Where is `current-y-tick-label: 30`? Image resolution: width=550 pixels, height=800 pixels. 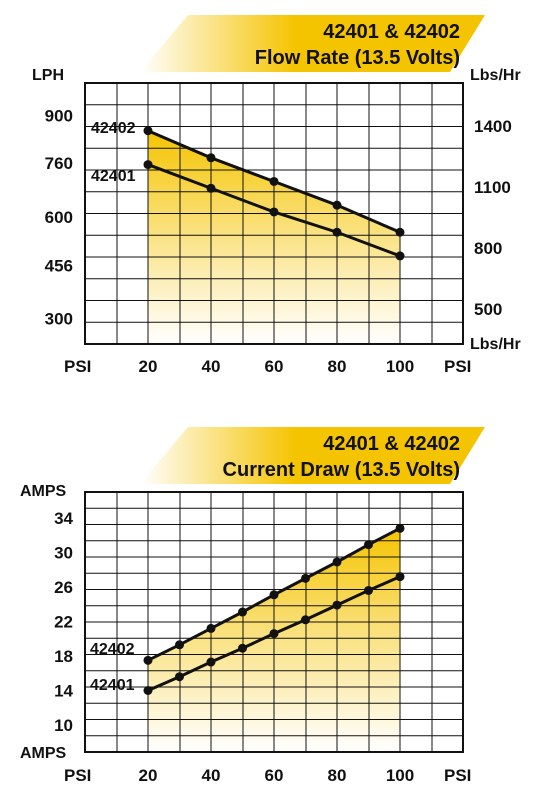
current-y-tick-label: 30 is located at coordinates (63, 553).